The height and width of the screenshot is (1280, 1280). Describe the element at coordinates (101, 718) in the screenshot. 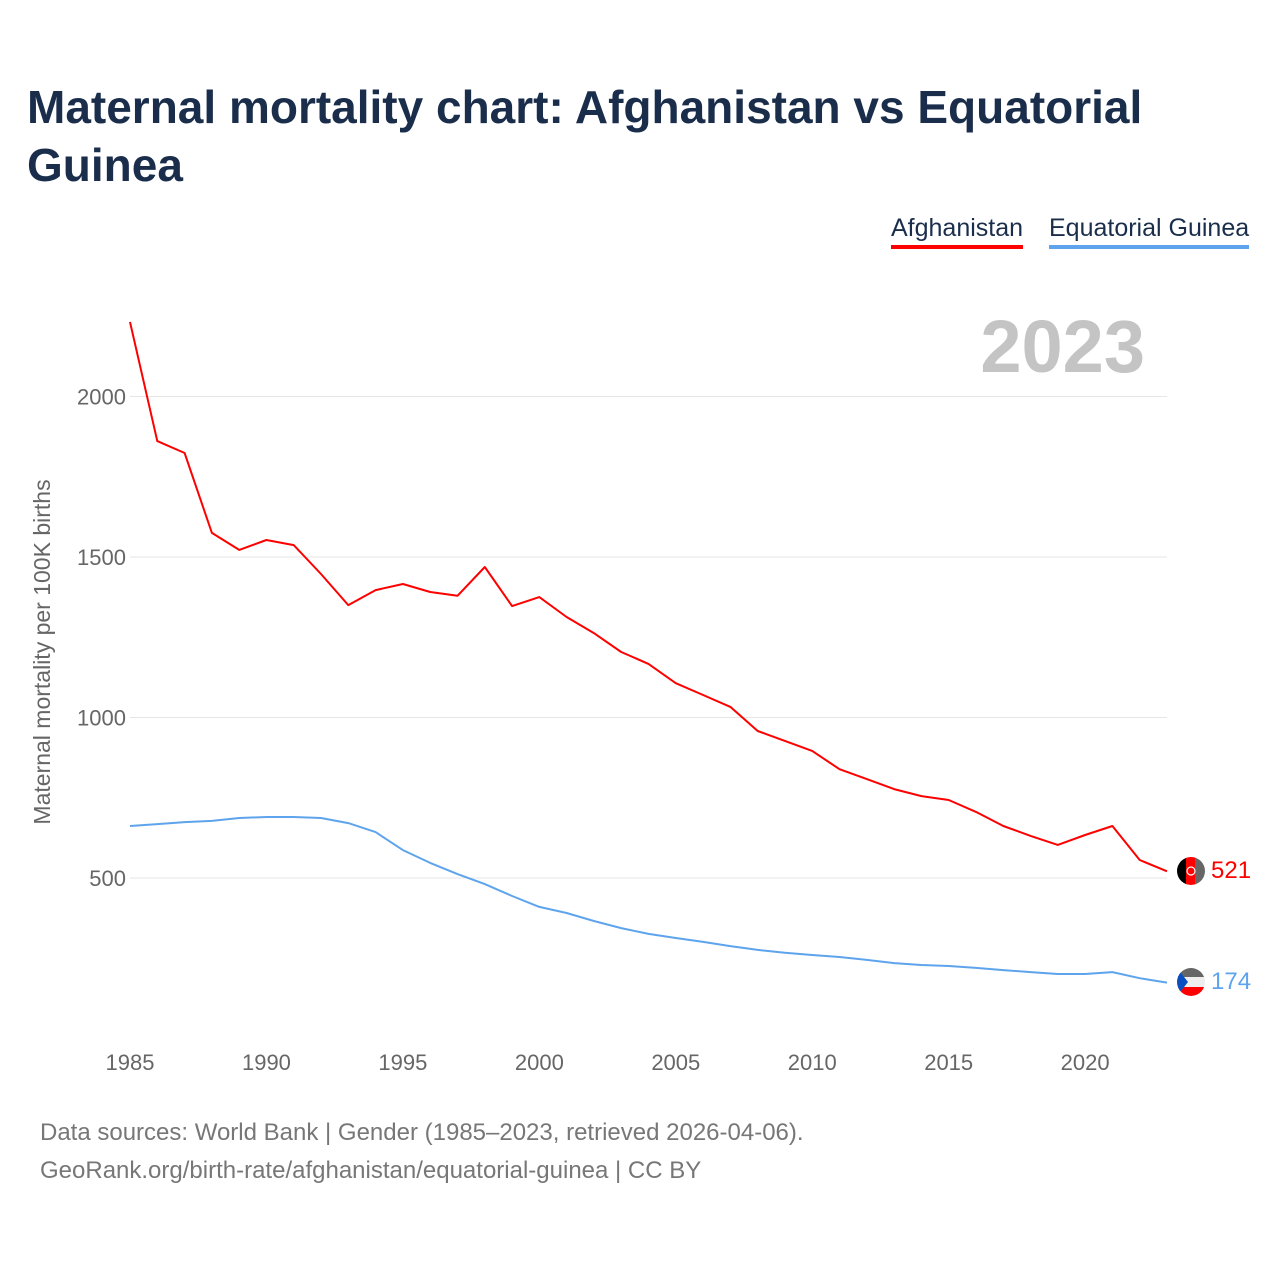

I see `y-tick-label: 1000` at that location.